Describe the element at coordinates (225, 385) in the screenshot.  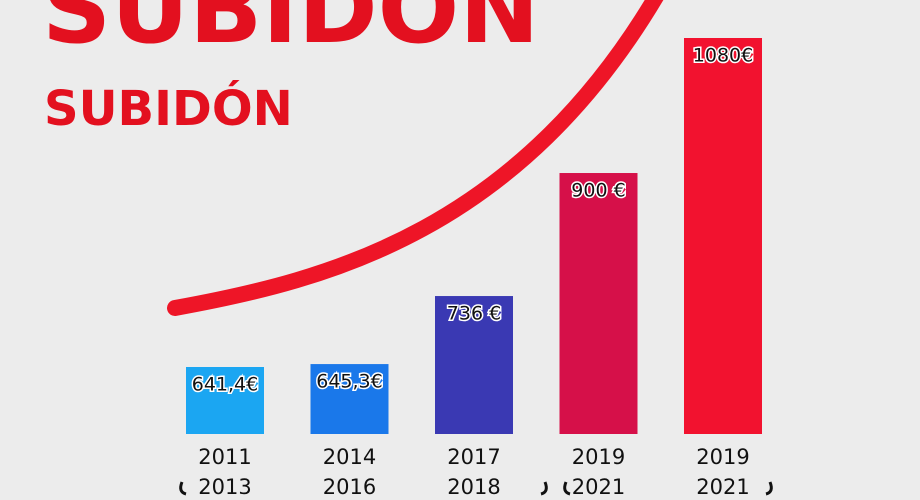
I see `value-label: 641,4€` at that location.